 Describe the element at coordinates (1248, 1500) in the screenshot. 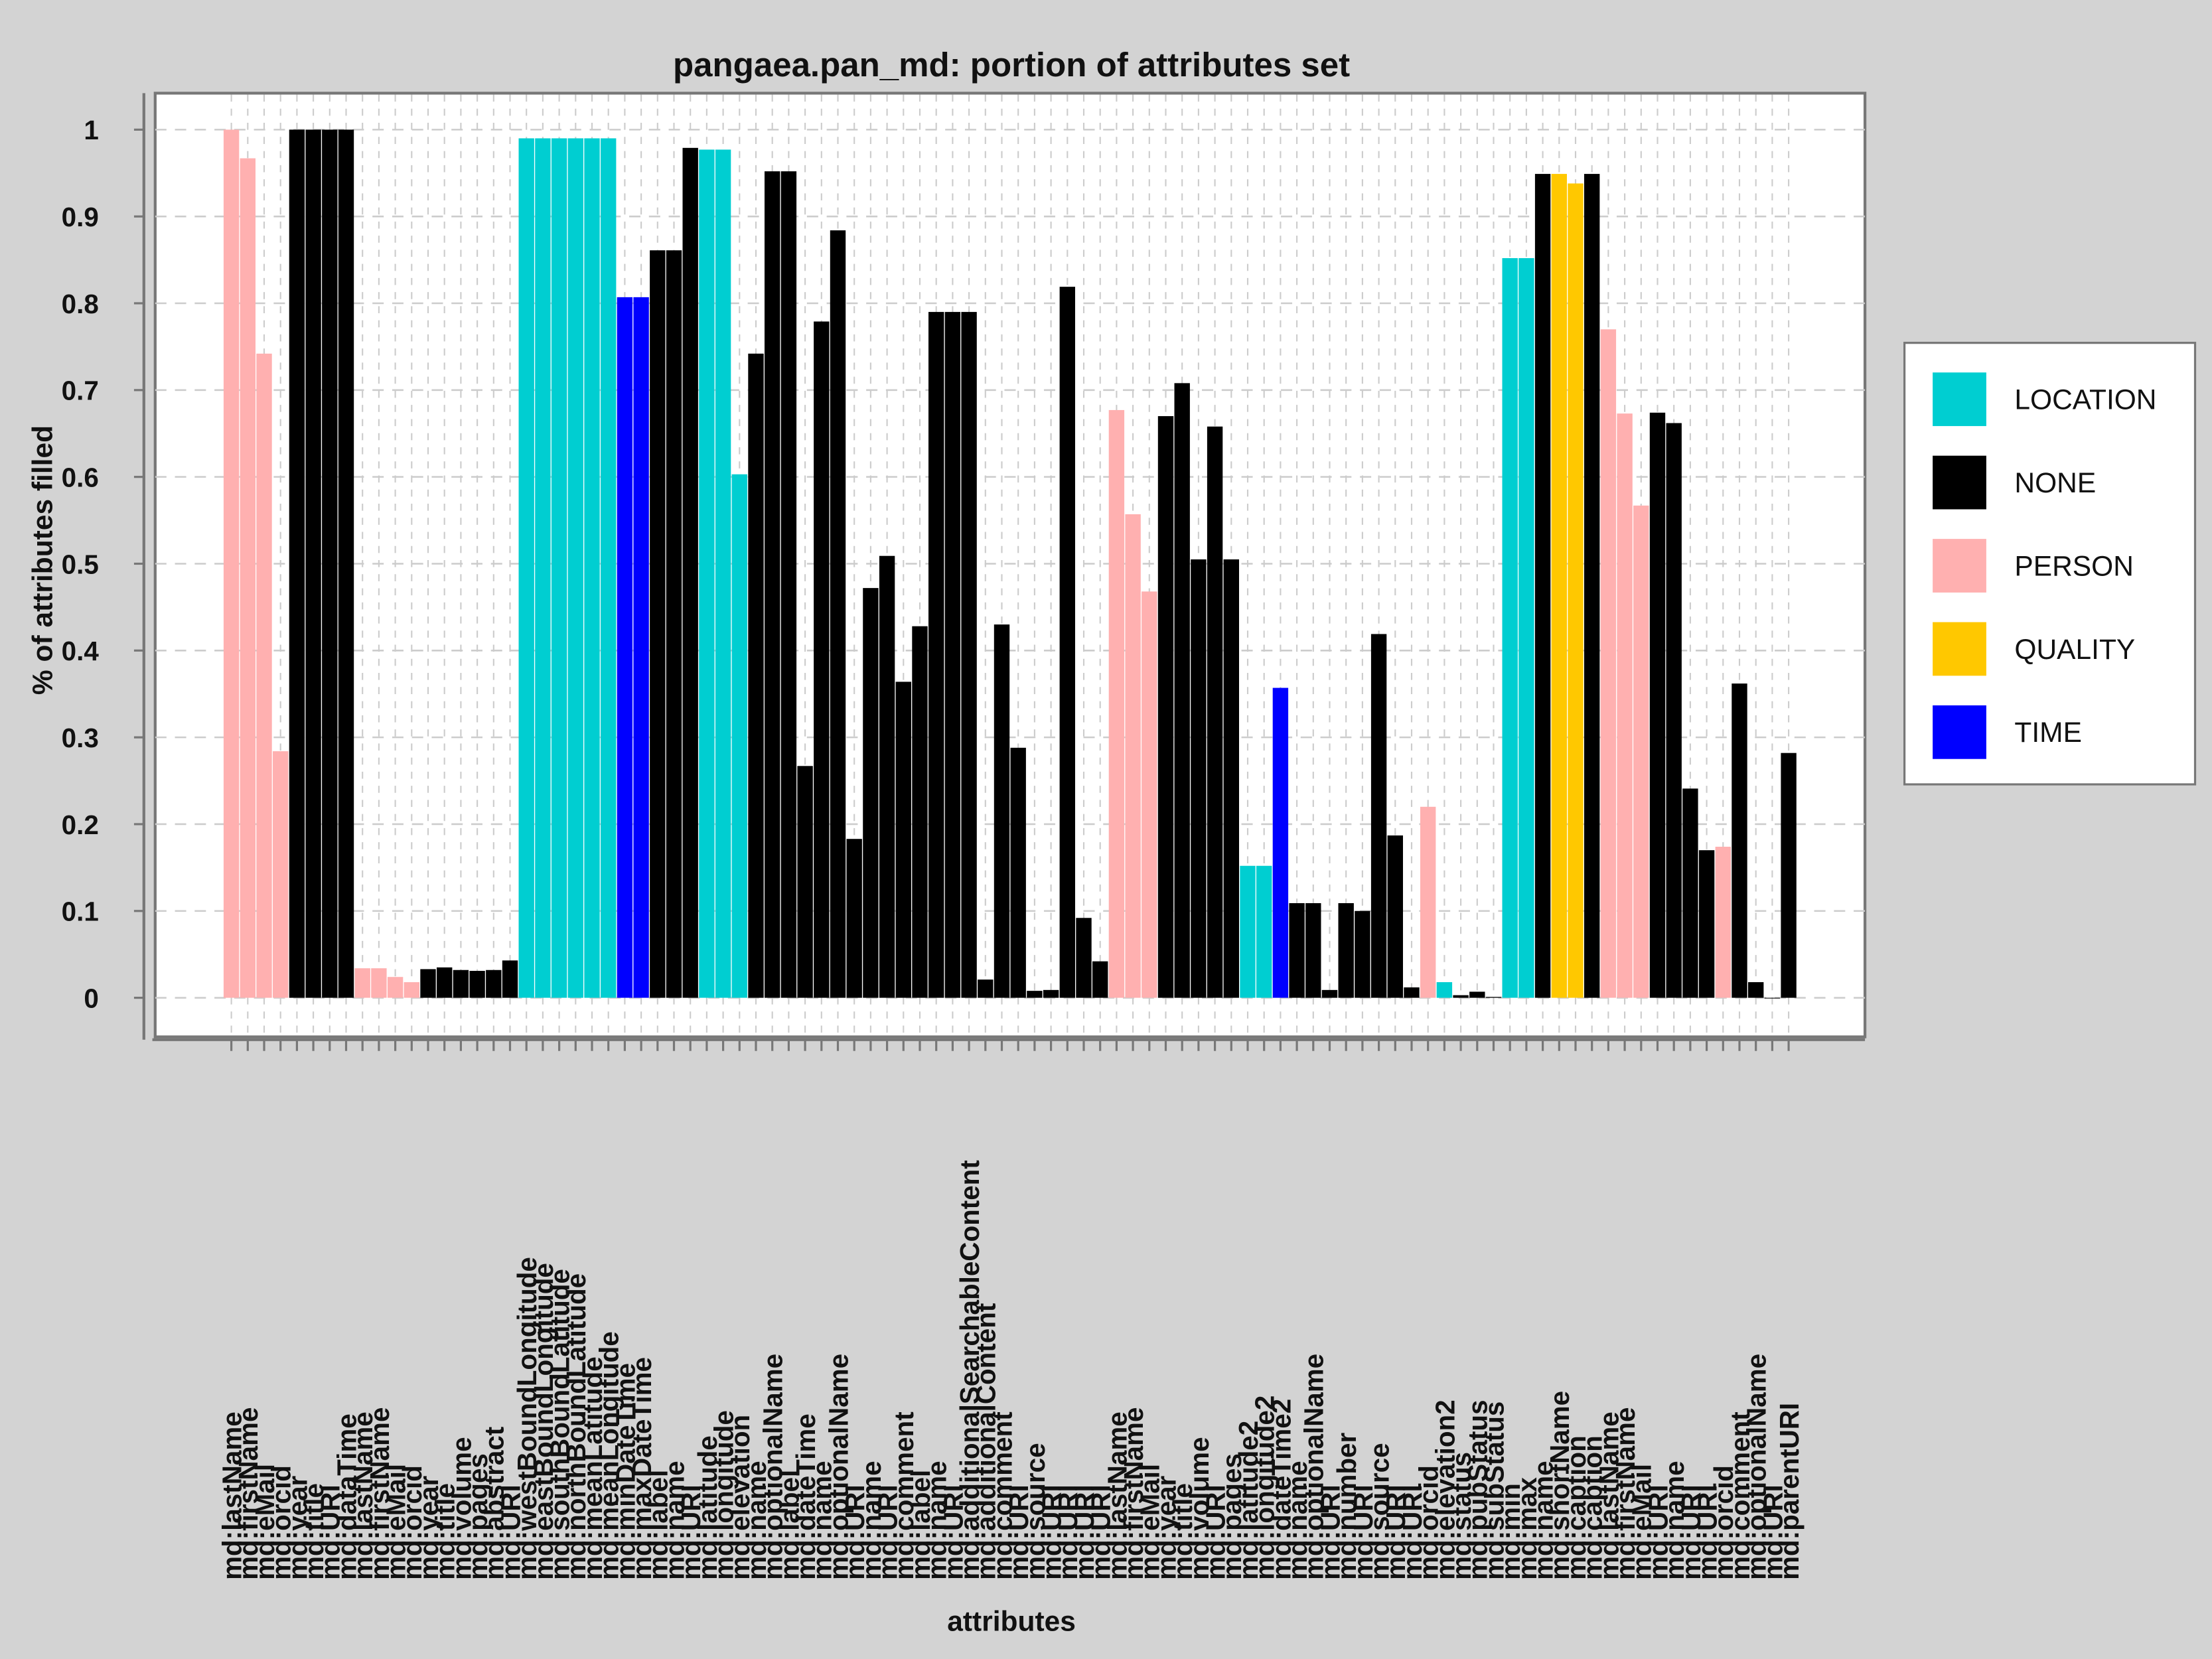

I see `x-tick-label: md:latitude2` at that location.